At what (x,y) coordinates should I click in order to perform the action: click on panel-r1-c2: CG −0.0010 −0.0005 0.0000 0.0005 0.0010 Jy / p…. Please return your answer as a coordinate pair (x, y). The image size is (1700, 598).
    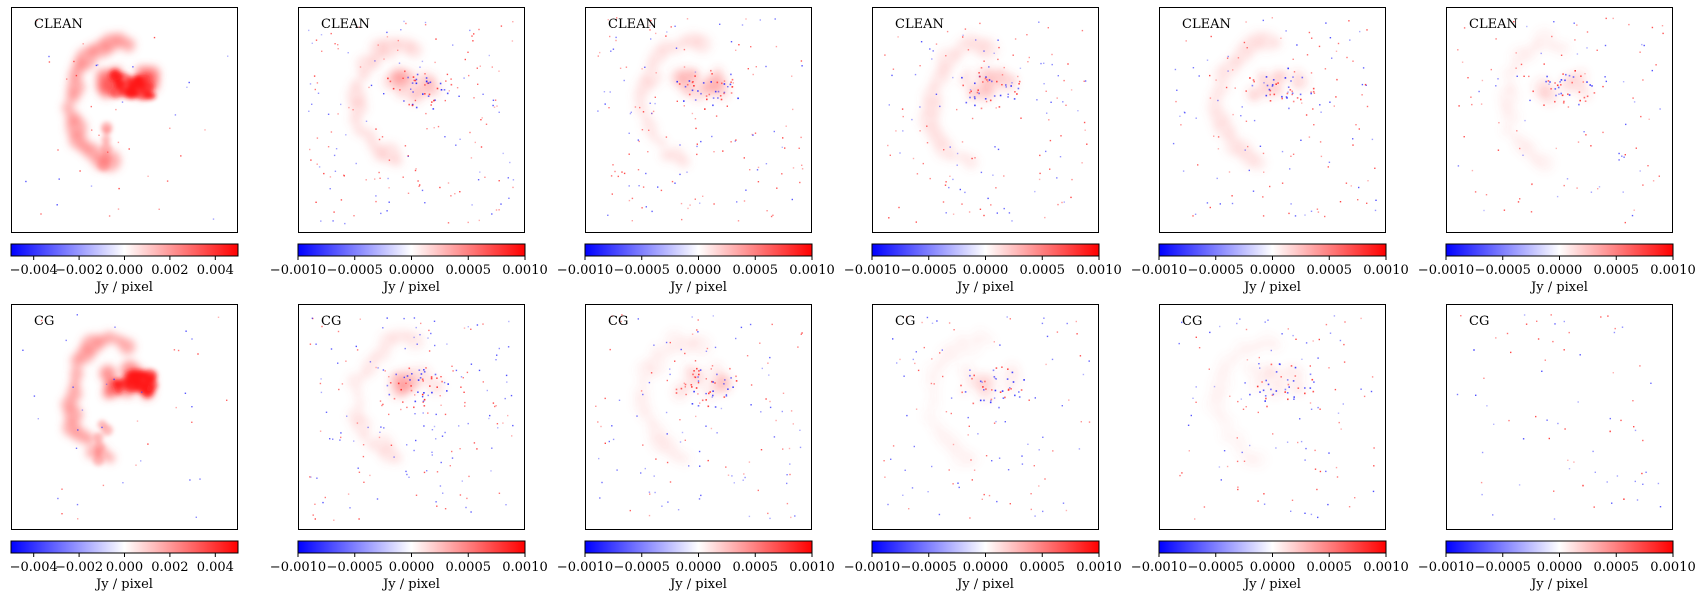
    Looking at the image, I should click on (696, 448).